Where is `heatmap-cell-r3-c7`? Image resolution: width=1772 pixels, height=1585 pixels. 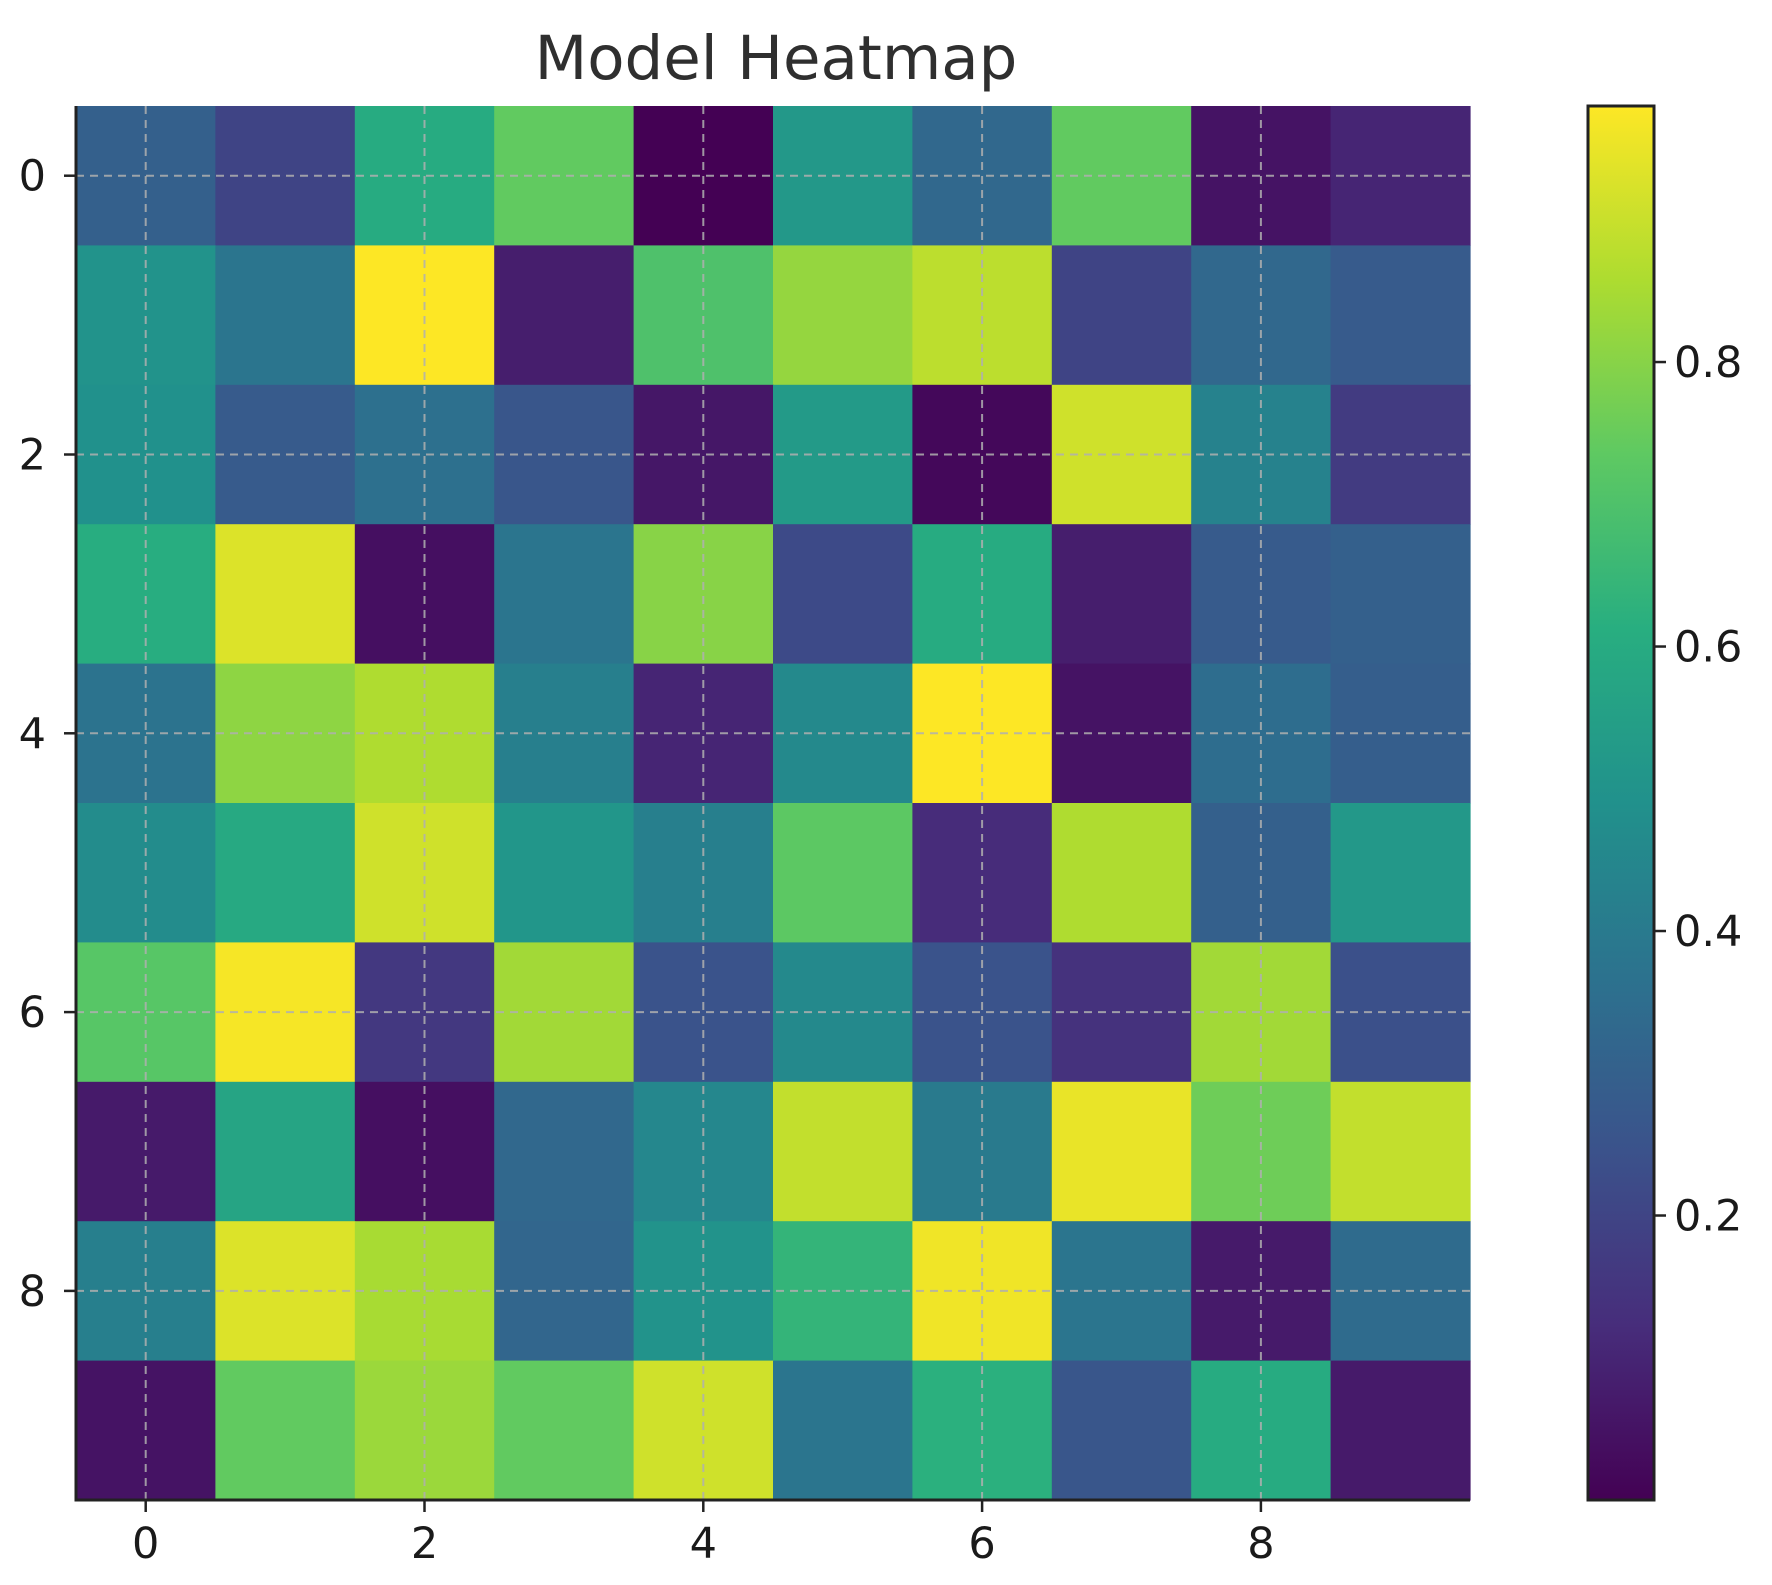 heatmap-cell-r3-c7 is located at coordinates (1121, 594).